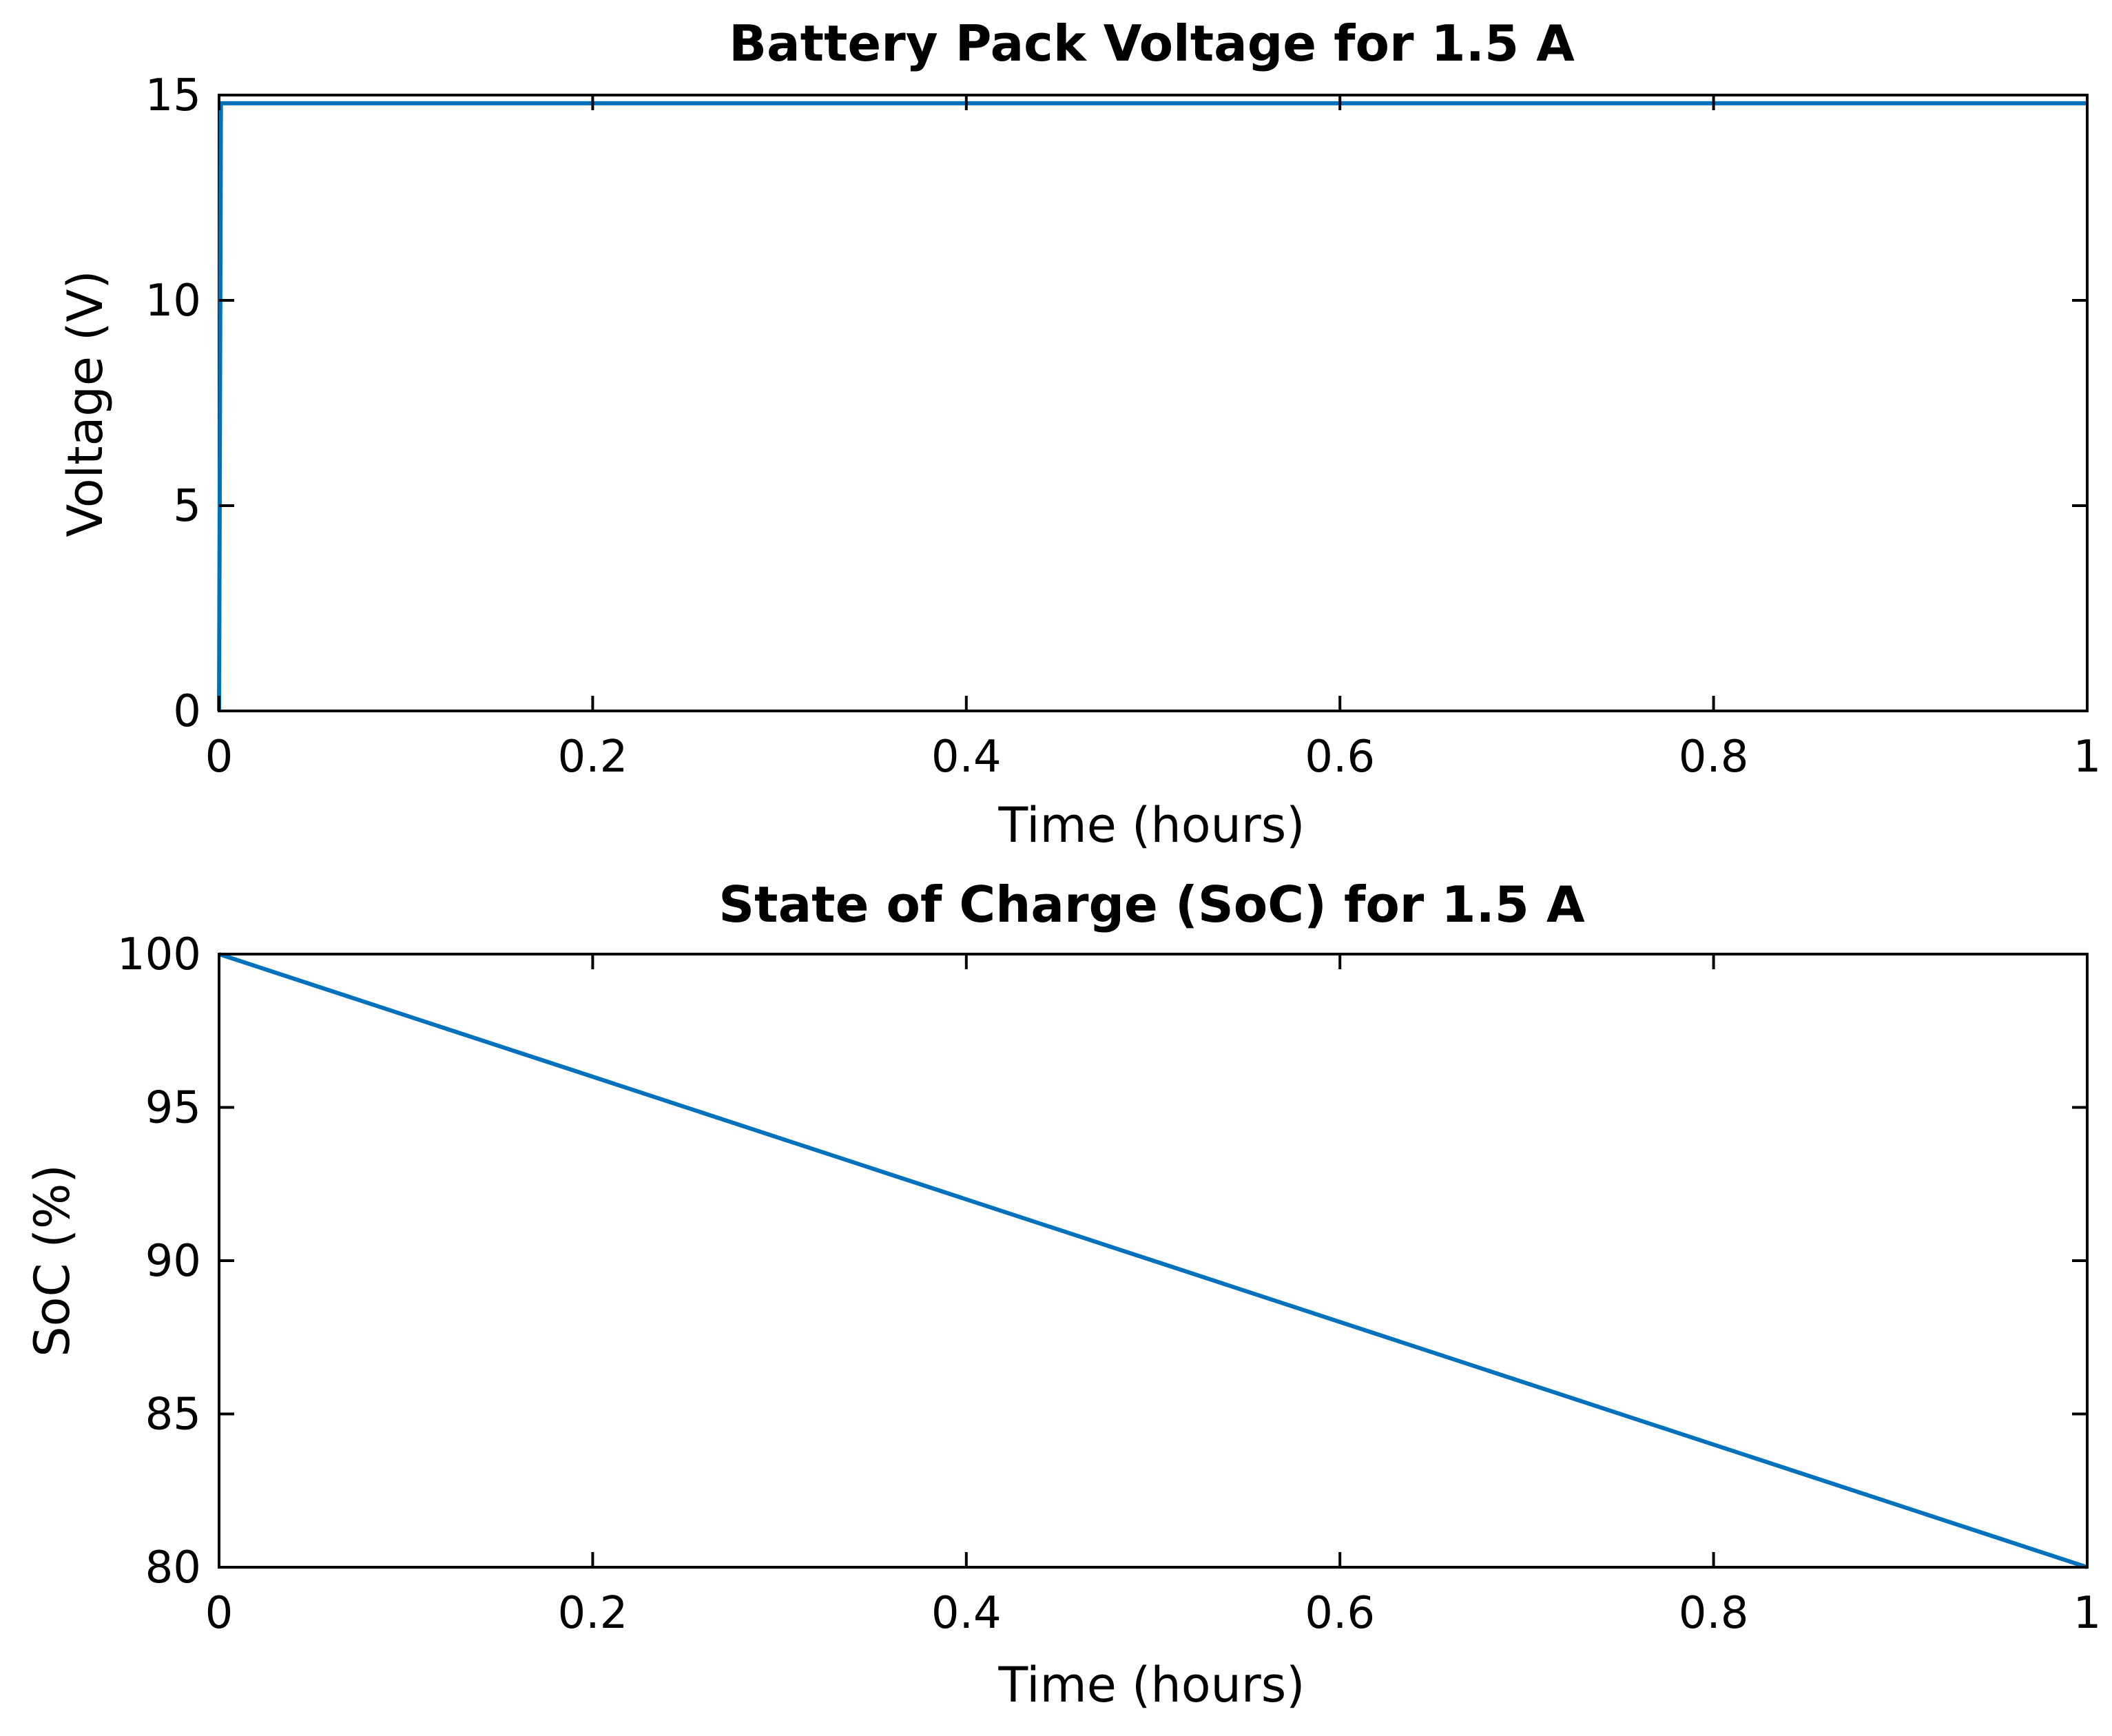  What do you see at coordinates (173, 95) in the screenshot?
I see `y-tick-label: 15` at bounding box center [173, 95].